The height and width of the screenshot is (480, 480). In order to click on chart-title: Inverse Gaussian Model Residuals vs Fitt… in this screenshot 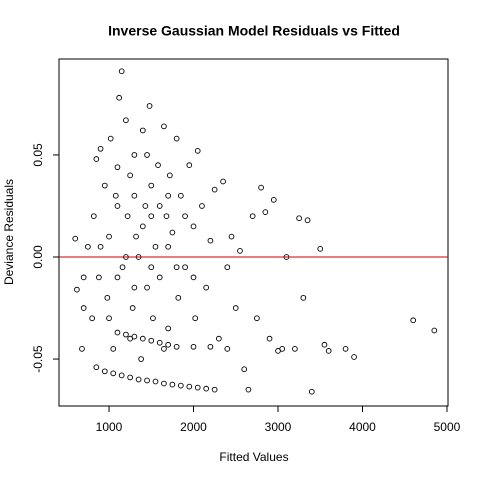, I will do `click(254, 31)`.